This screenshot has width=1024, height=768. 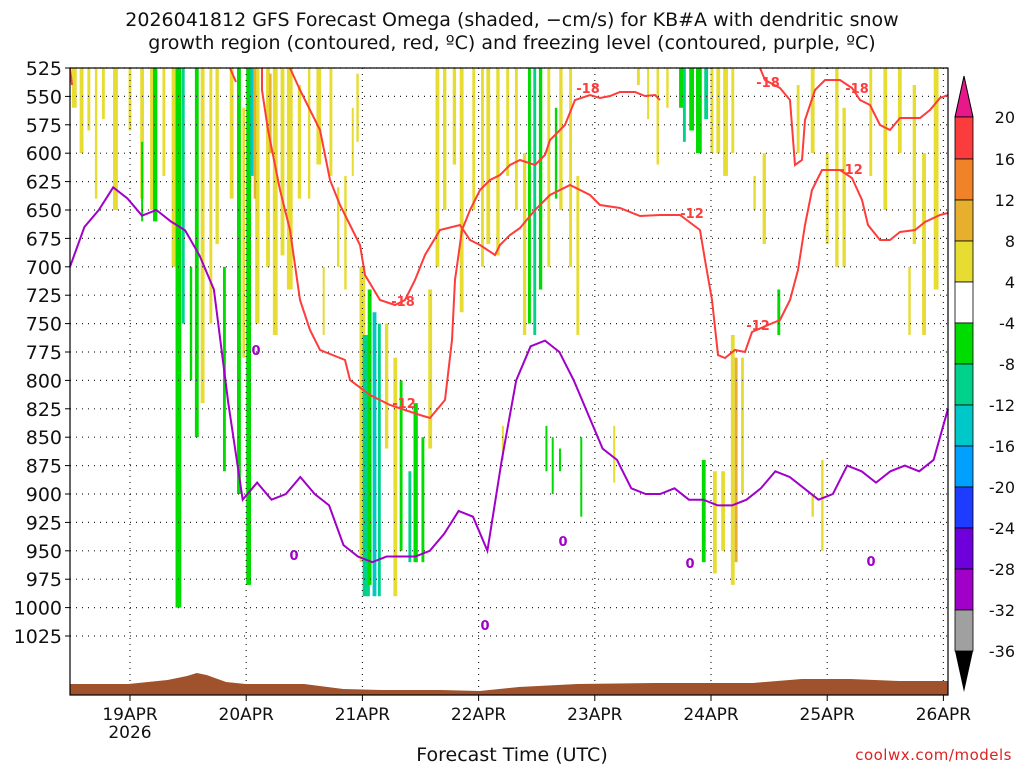 I want to click on y-tick-label-575: 575, so click(x=44, y=126).